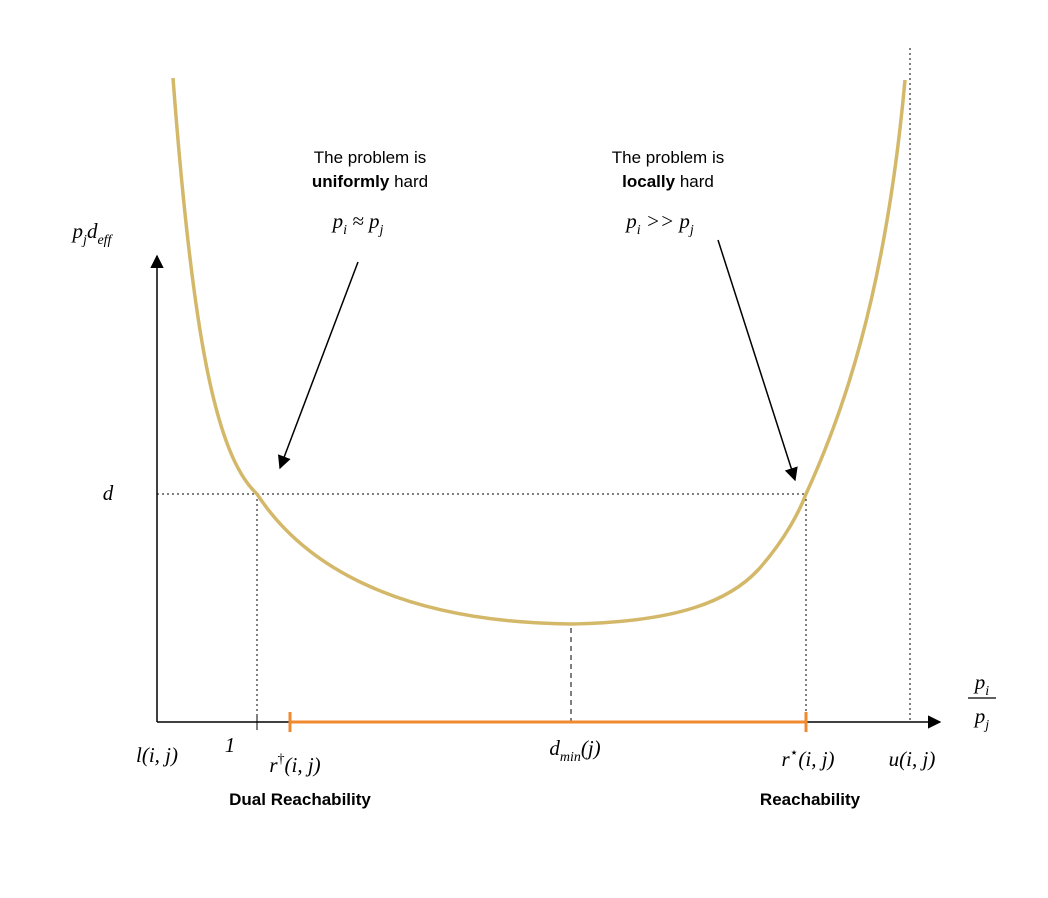  I want to click on math-subscript: eff, so click(105, 240).